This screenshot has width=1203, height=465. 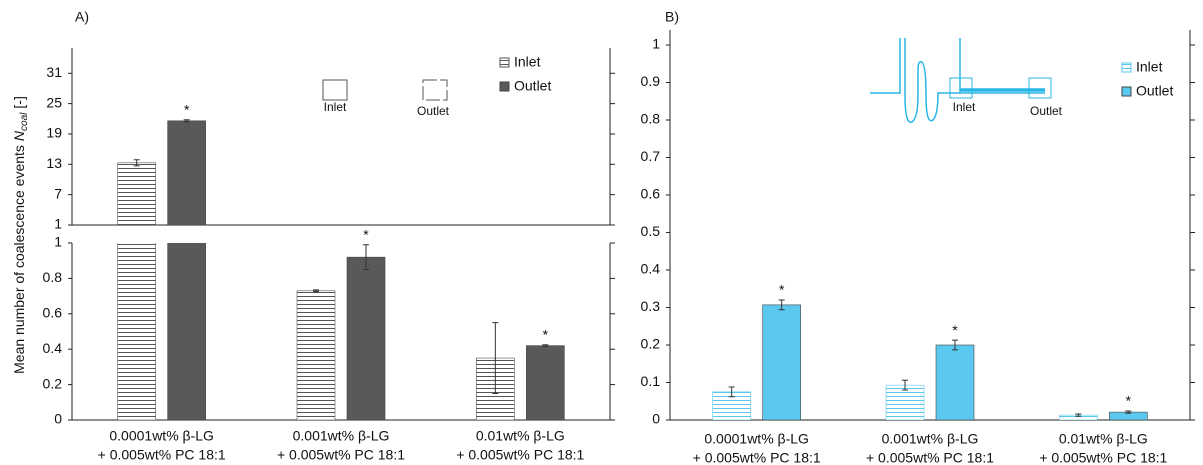 I want to click on y-tick-label: 0.5, so click(x=651, y=231).